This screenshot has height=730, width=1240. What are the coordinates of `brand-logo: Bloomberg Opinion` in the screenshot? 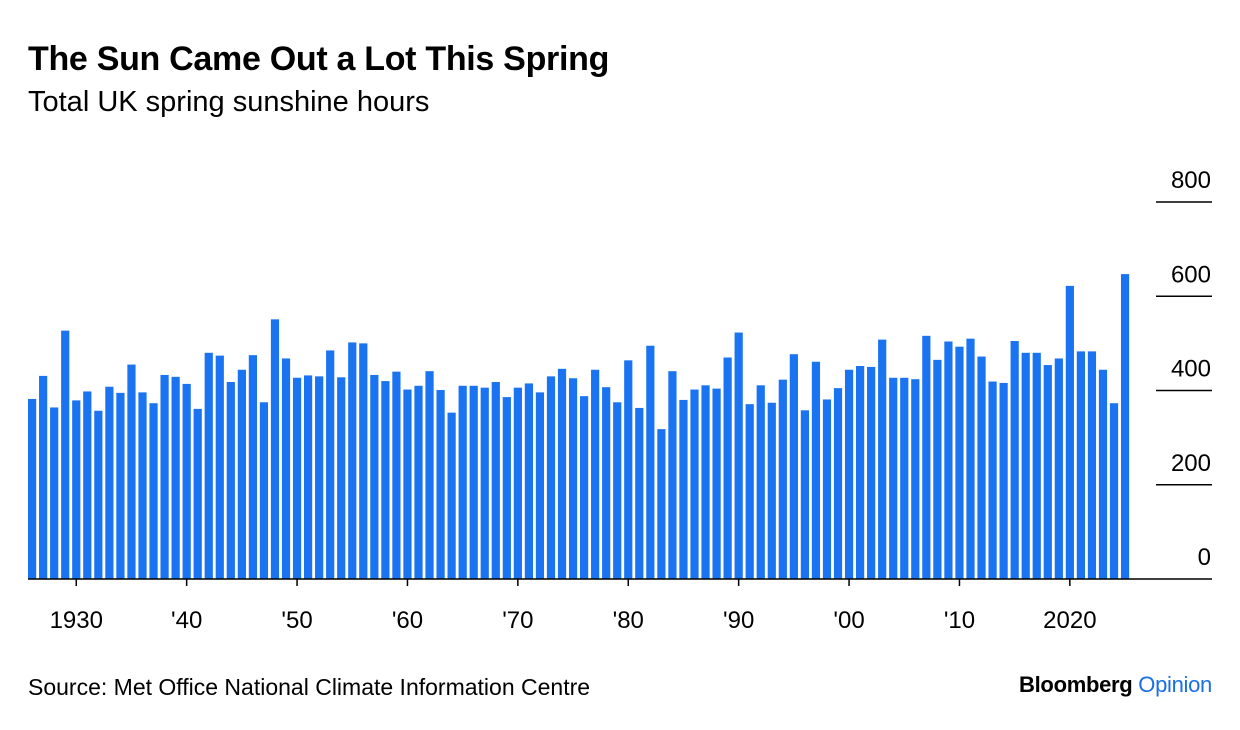 It's located at (1115, 685).